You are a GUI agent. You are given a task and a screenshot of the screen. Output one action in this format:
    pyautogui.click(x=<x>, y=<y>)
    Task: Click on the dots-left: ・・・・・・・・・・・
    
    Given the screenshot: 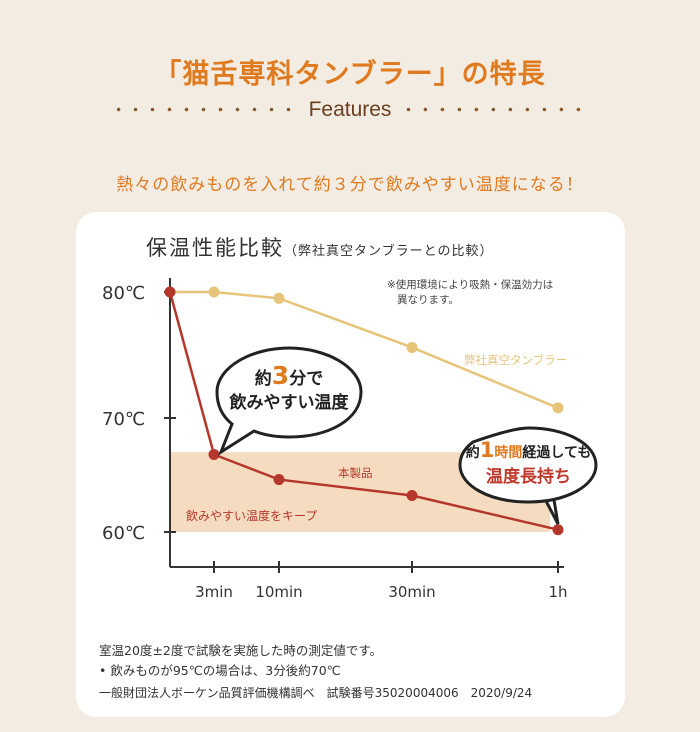 What is the action you would take?
    pyautogui.click(x=205, y=111)
    